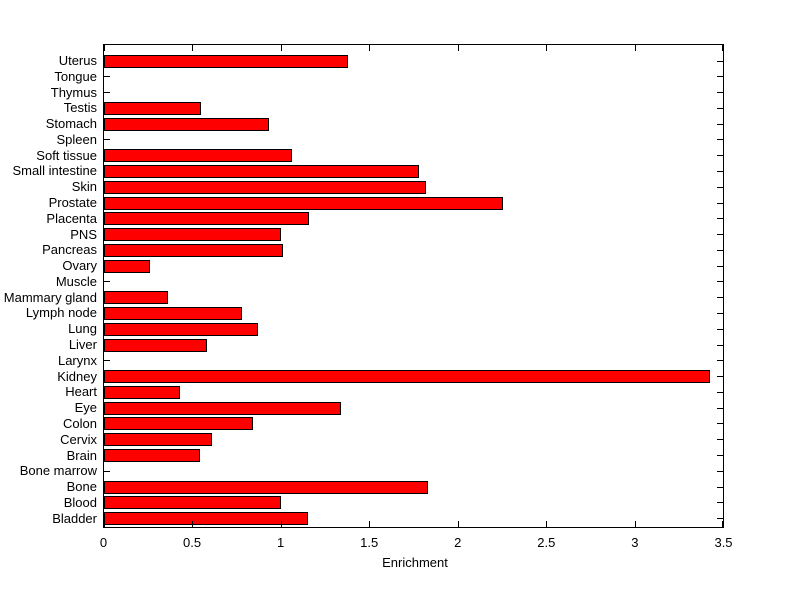  What do you see at coordinates (72, 203) in the screenshot?
I see `y-axis-label-prostate: Prostate` at bounding box center [72, 203].